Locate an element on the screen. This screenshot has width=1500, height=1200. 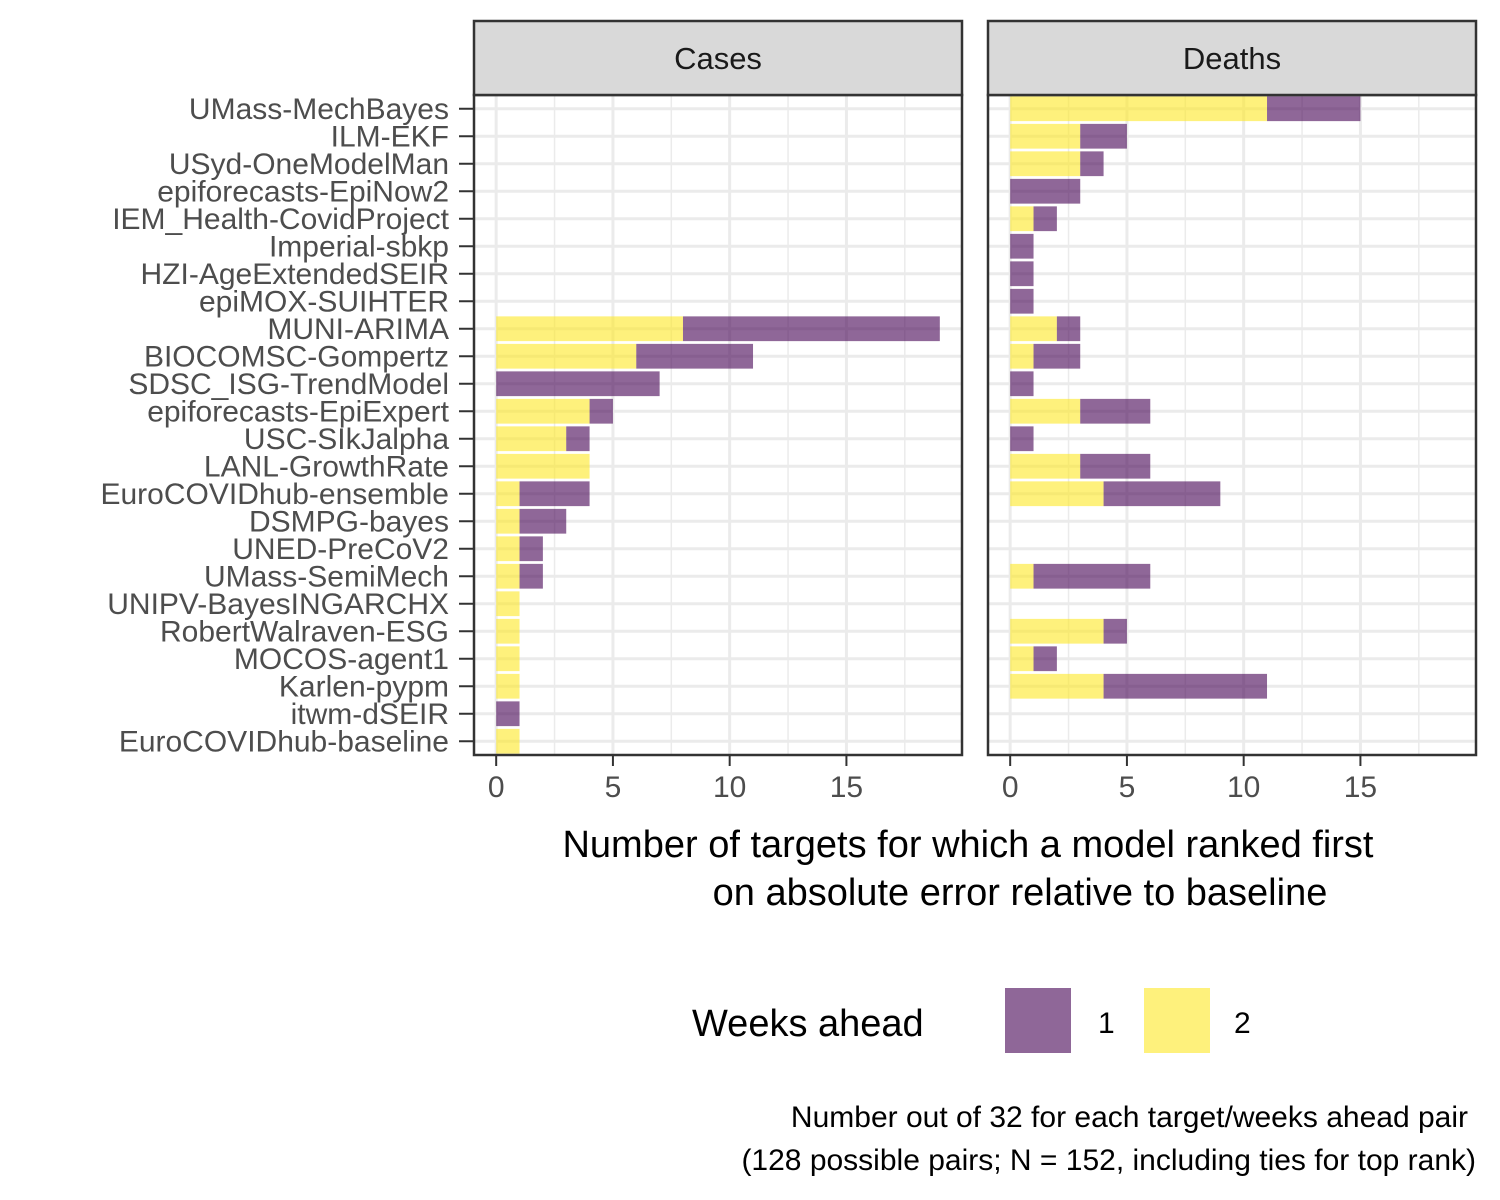
legend-label-2: 2 is located at coordinates (1242, 1023).